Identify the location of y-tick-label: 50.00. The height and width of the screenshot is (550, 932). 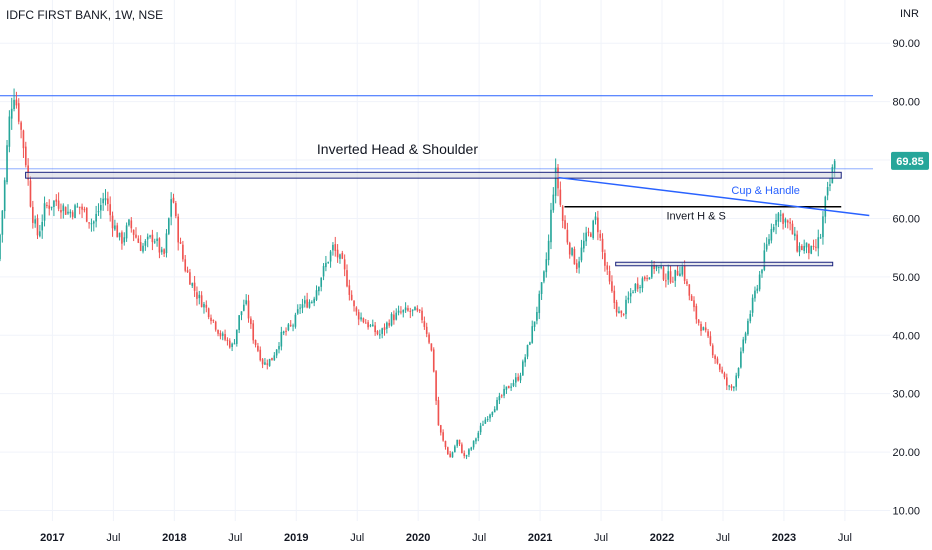
(906, 278).